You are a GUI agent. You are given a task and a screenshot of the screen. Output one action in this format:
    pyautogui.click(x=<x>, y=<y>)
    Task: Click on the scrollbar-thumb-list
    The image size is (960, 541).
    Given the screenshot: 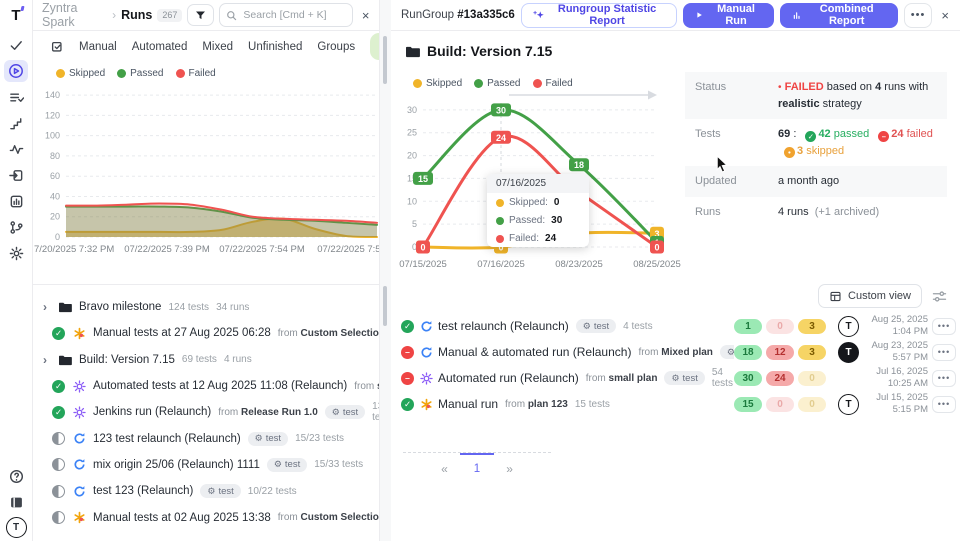 What is the action you would take?
    pyautogui.click(x=385, y=306)
    